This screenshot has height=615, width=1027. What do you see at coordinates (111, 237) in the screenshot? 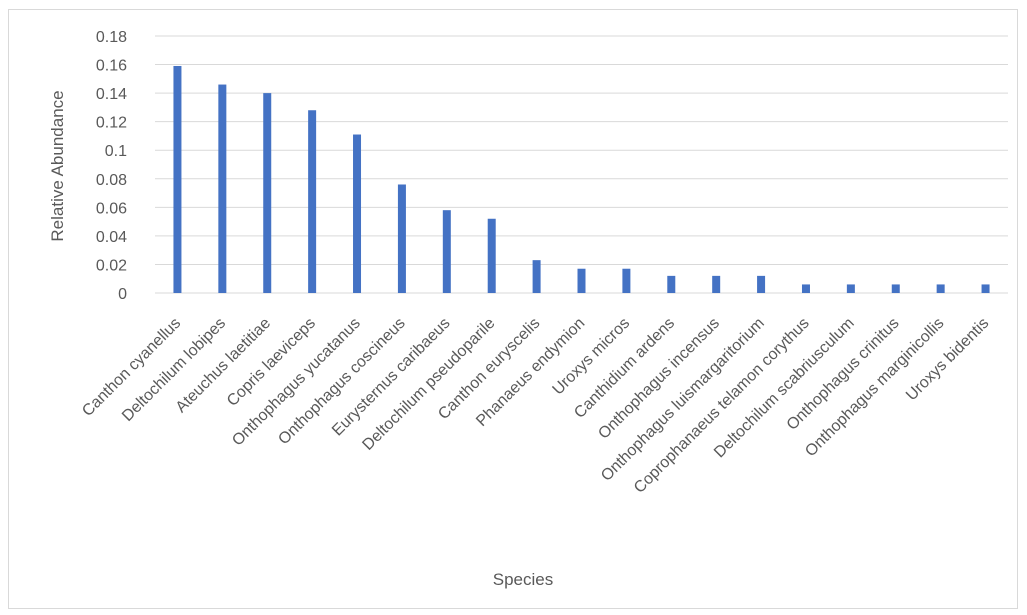
I see `y-tick-label: 0.04` at bounding box center [111, 237].